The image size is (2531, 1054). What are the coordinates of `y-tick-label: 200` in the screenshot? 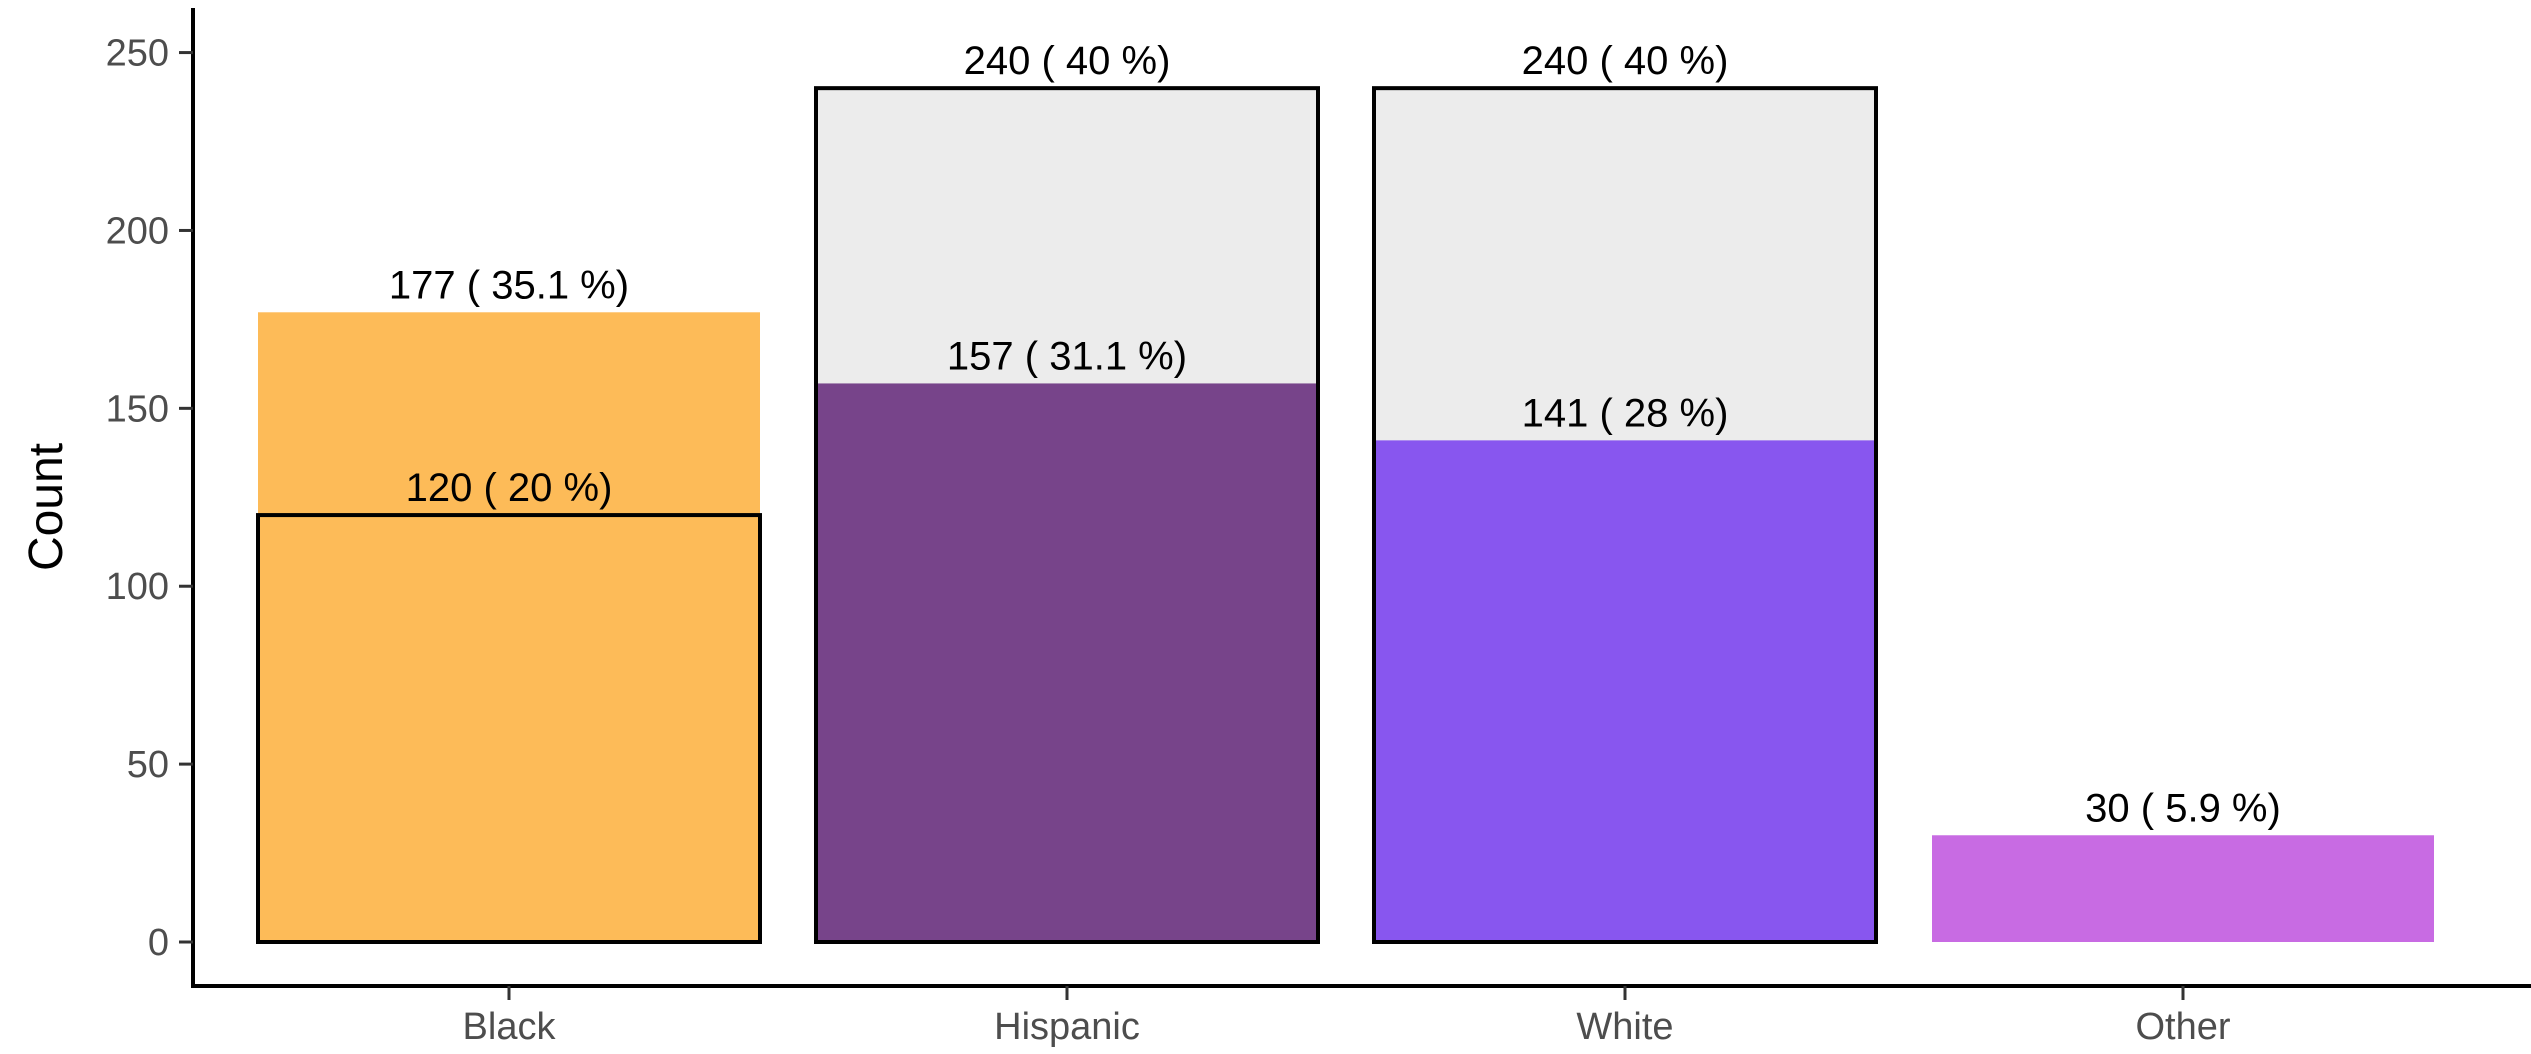 It's located at (137, 231).